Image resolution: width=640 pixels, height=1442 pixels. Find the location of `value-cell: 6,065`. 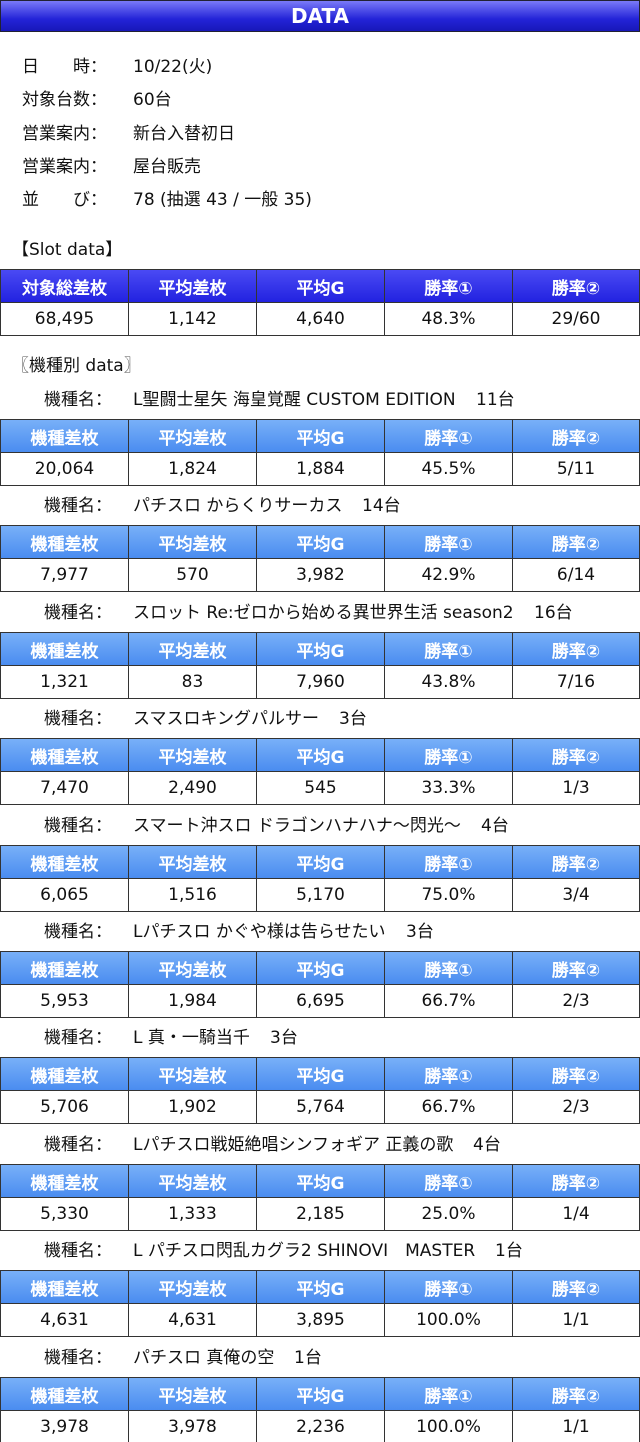

value-cell: 6,065 is located at coordinates (64, 895).